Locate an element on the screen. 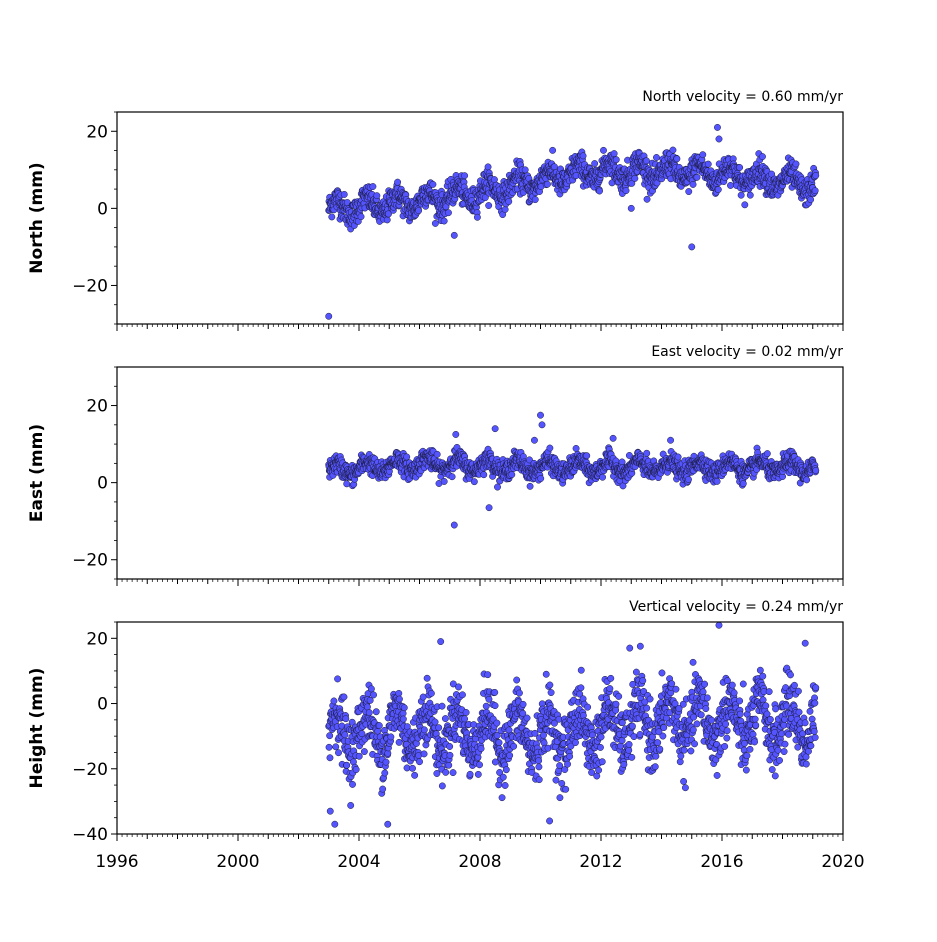  north-outlier-point is located at coordinates (692, 247).